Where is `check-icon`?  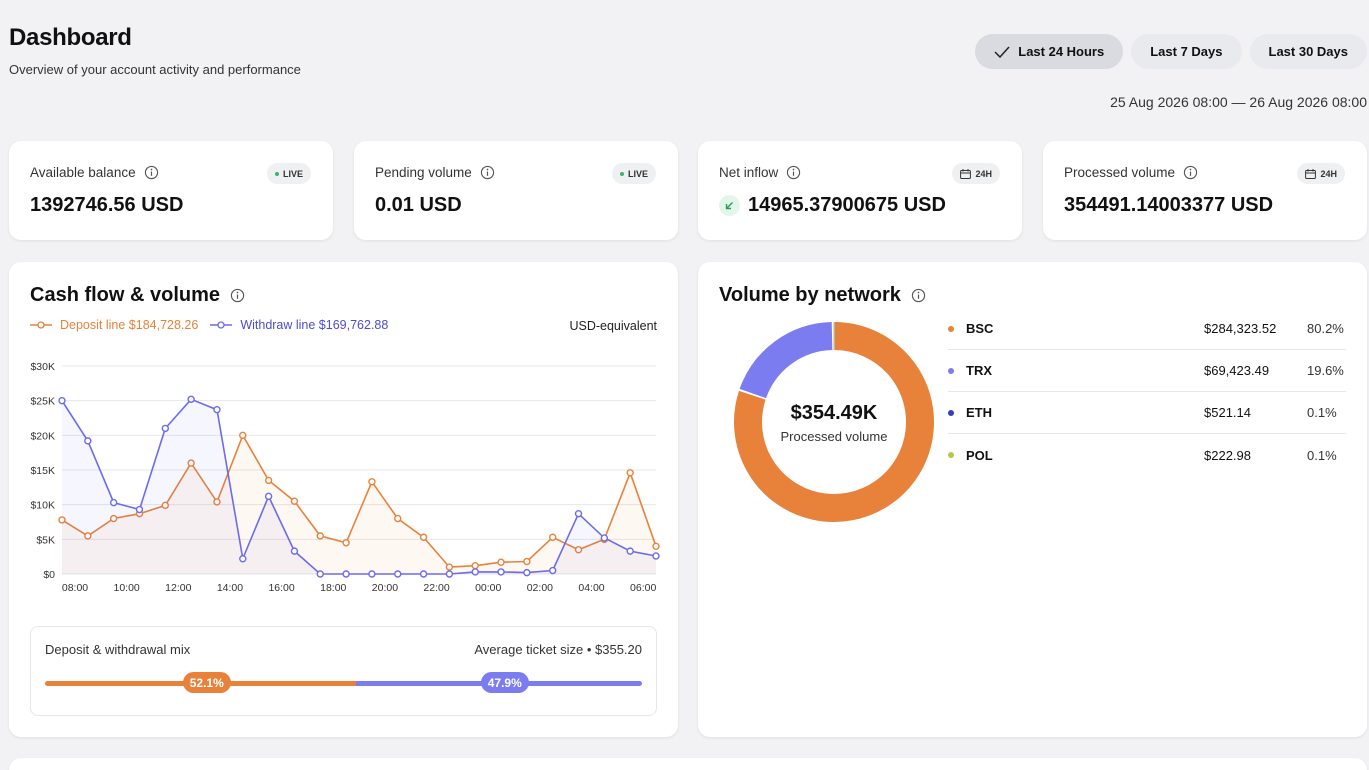 check-icon is located at coordinates (1002, 51).